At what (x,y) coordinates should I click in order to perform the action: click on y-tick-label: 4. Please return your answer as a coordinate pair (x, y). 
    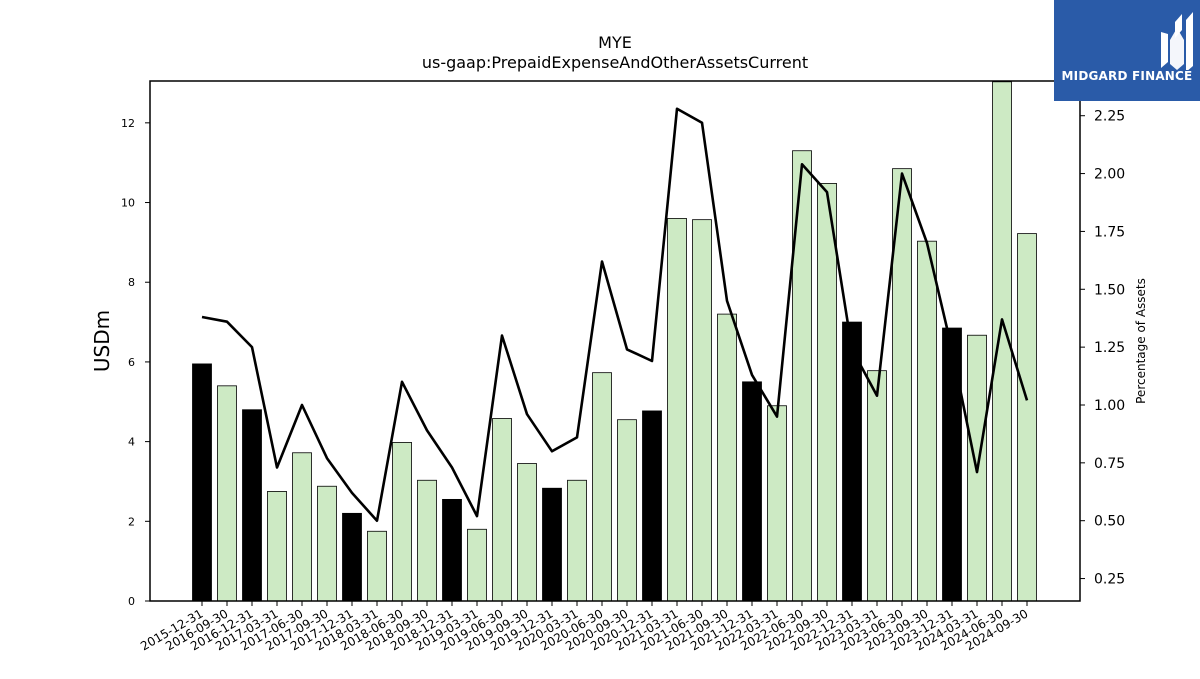
    Looking at the image, I should click on (131, 442).